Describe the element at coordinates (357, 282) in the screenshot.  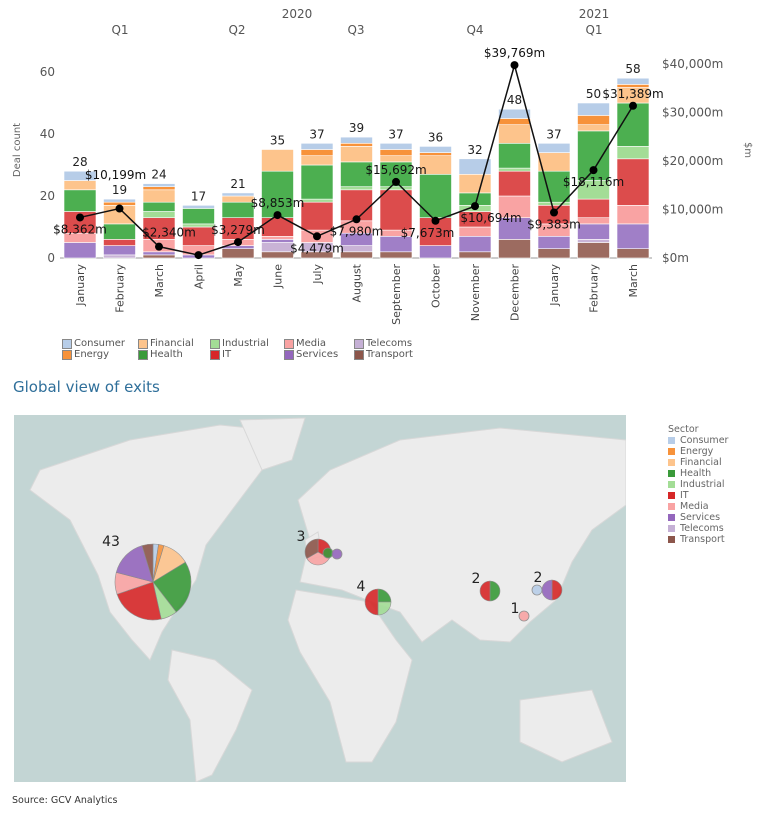
I see `x-tick-label: August` at that location.